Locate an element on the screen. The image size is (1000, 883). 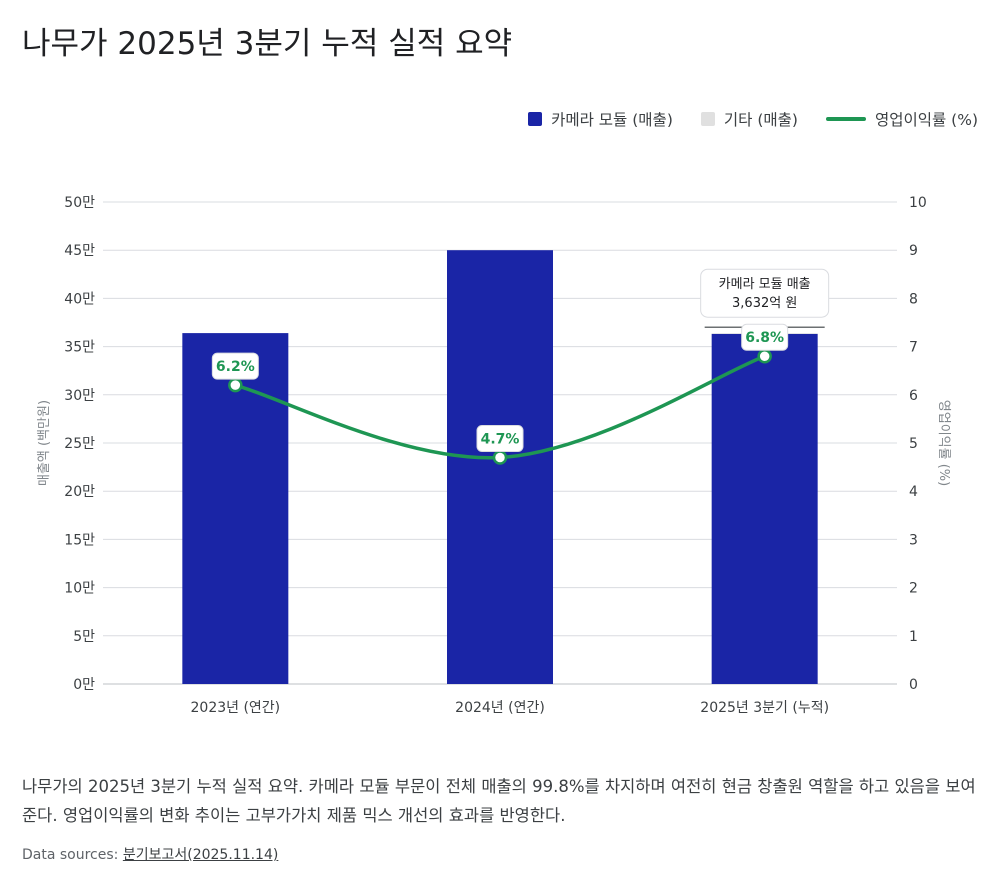
y2-tick-label: 4 is located at coordinates (913, 492).